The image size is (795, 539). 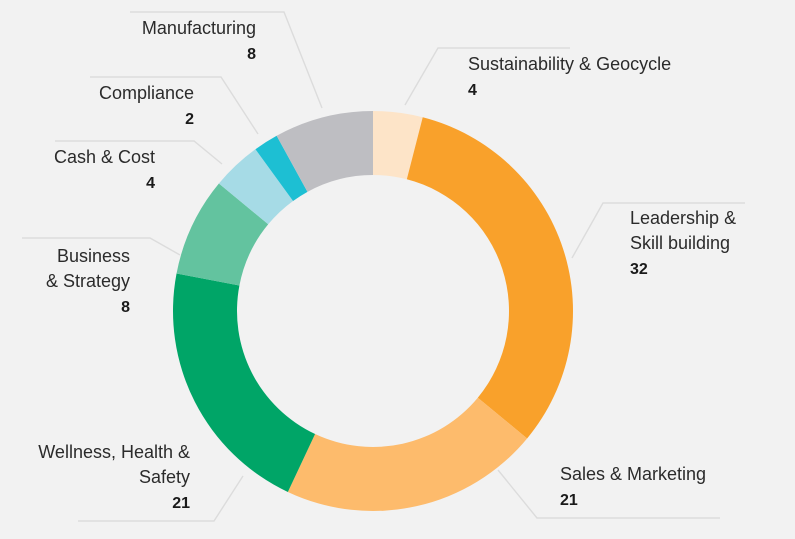 What do you see at coordinates (104, 157) in the screenshot?
I see `slice-label-name: Cash & Cost` at bounding box center [104, 157].